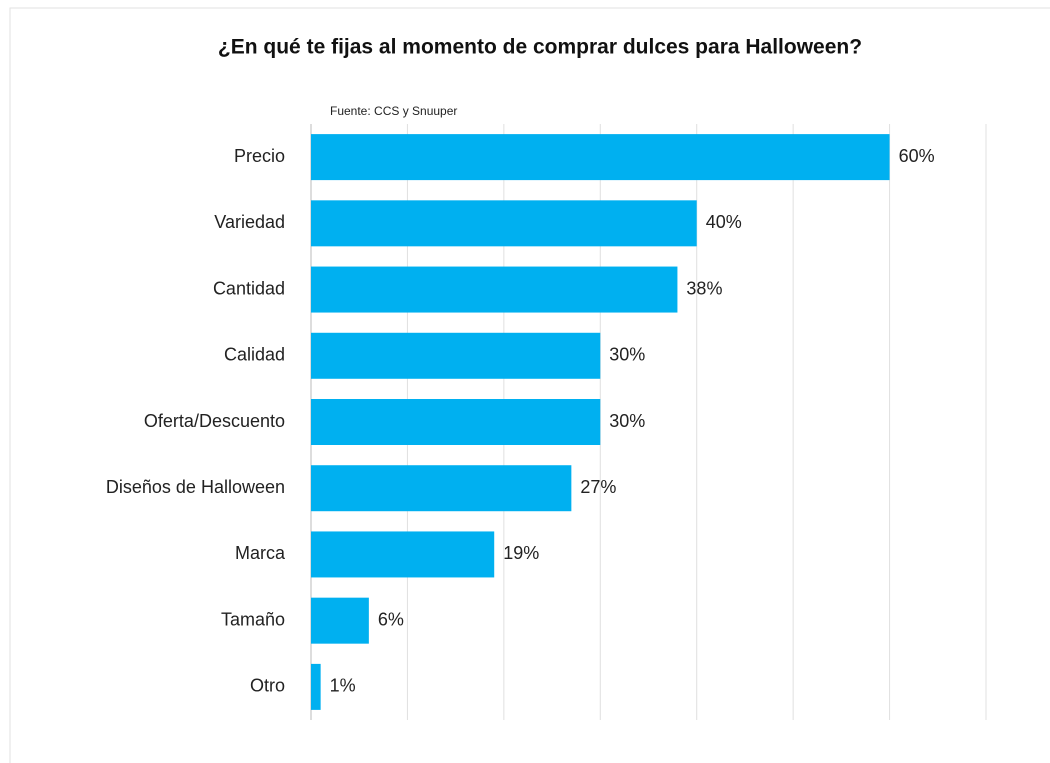 The height and width of the screenshot is (763, 1050). What do you see at coordinates (917, 156) in the screenshot?
I see `data-label: 60%` at bounding box center [917, 156].